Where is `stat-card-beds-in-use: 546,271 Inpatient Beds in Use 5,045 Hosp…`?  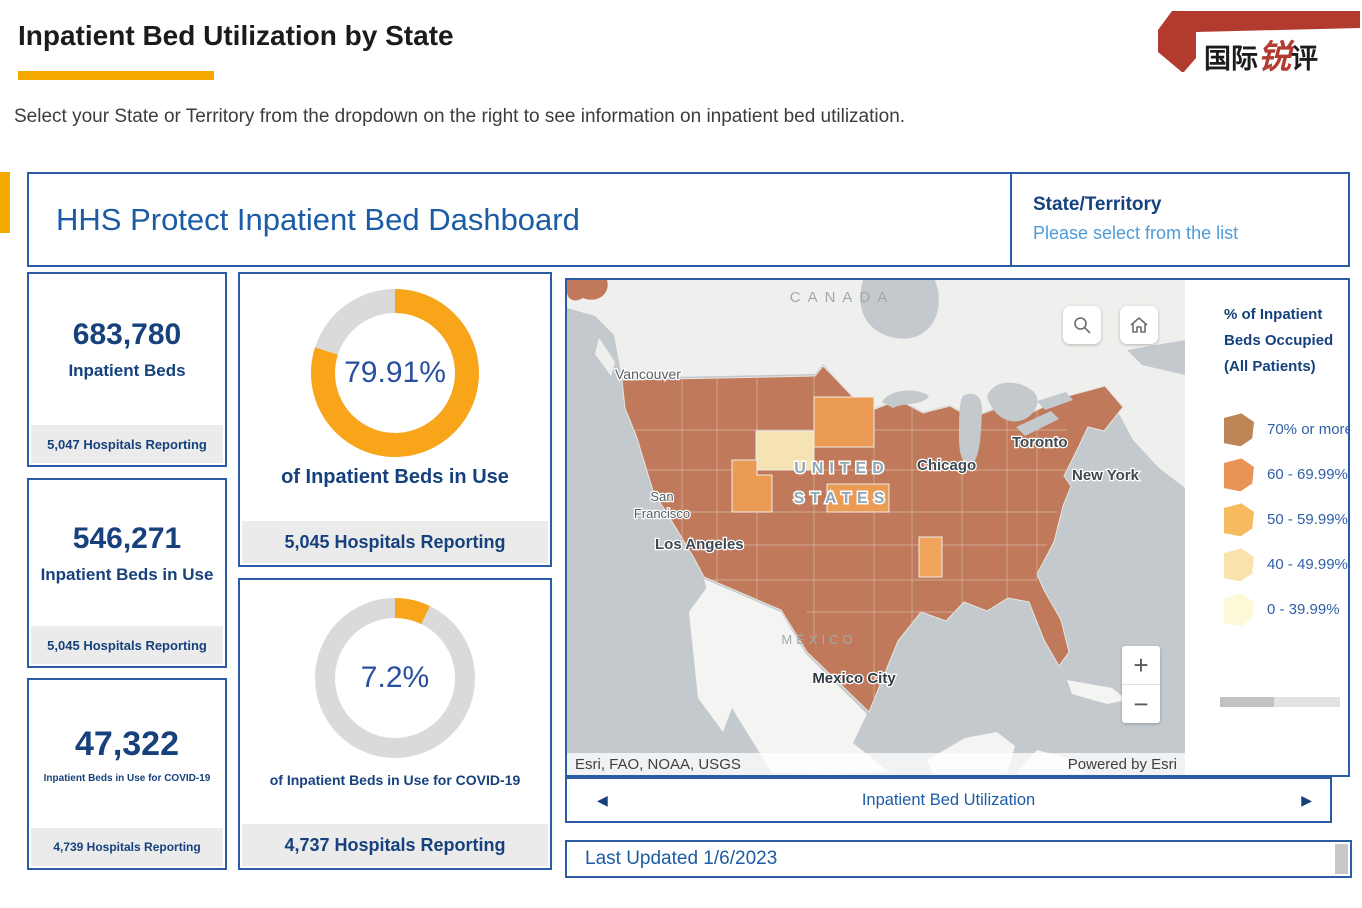
stat-card-beds-in-use: 546,271 Inpatient Beds in Use 5,045 Hosp… is located at coordinates (127, 573).